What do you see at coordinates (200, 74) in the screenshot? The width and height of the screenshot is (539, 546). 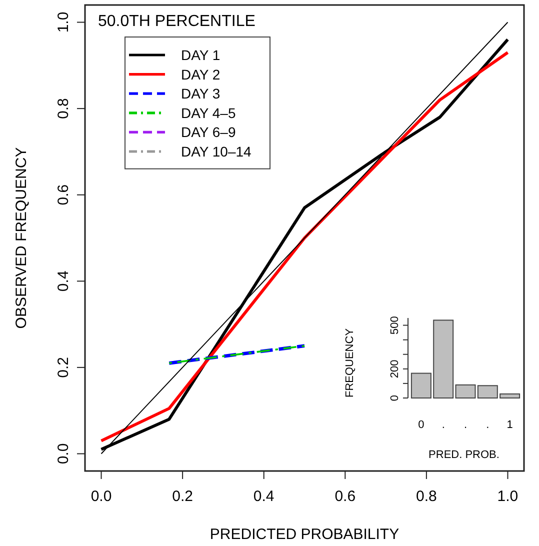 I see `legend-label: DAY 2` at bounding box center [200, 74].